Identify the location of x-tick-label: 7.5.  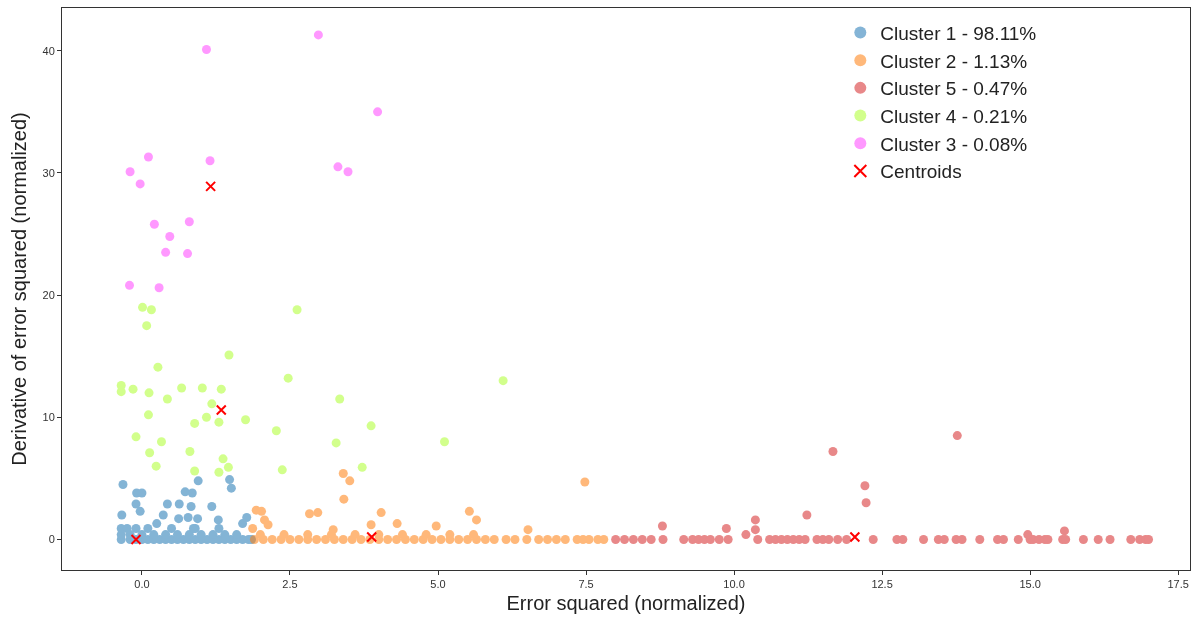
(586, 584).